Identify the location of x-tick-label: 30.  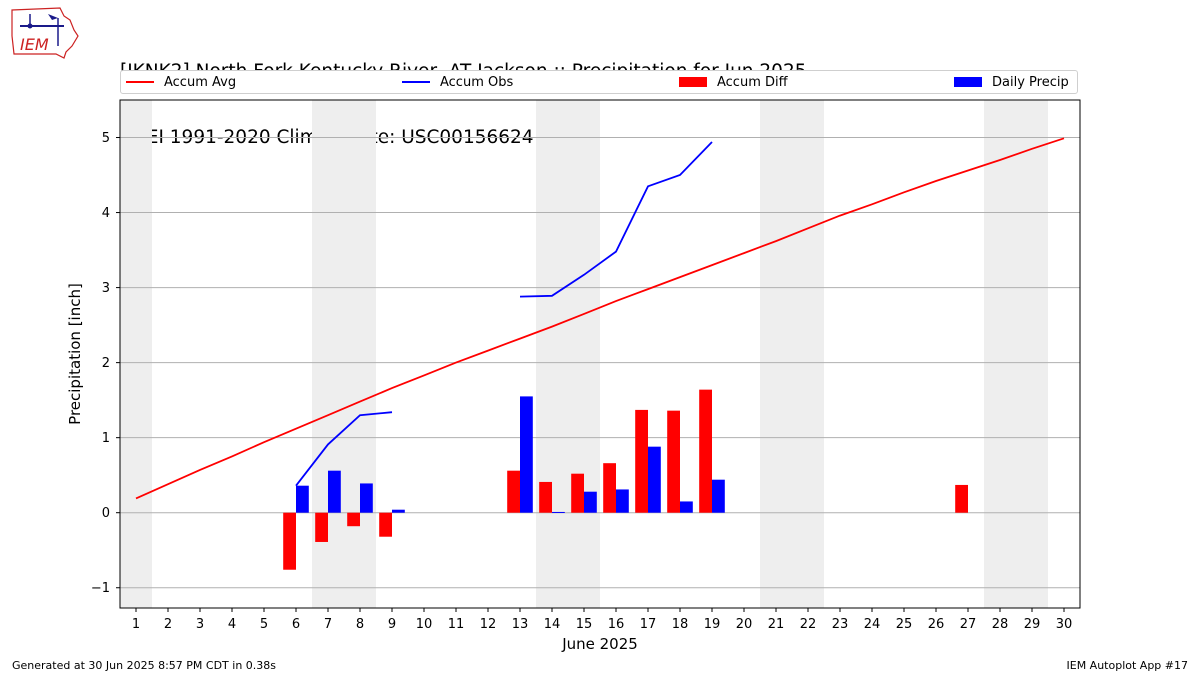
(1064, 624).